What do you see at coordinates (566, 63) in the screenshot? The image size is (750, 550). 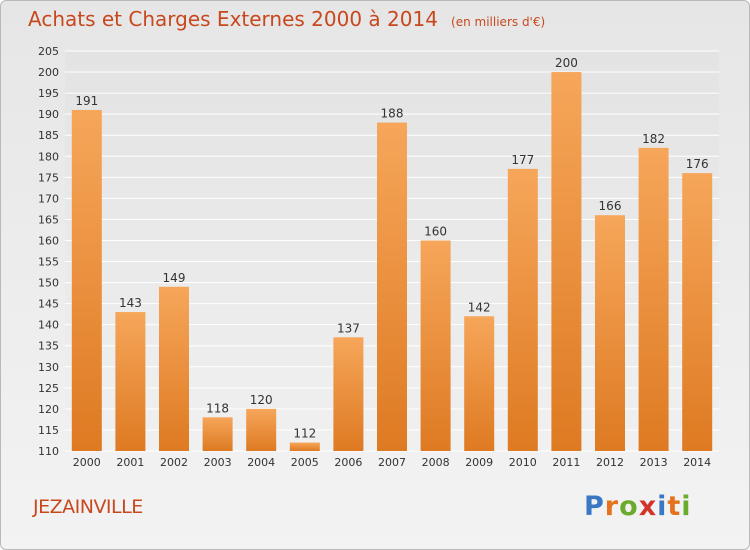 I see `bar-value-label: 200` at bounding box center [566, 63].